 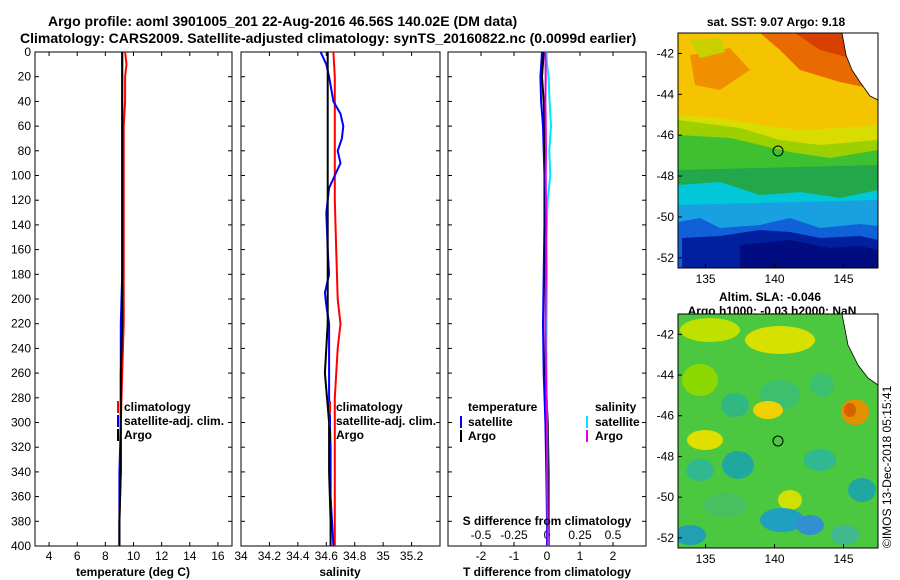 What do you see at coordinates (134, 556) in the screenshot?
I see `x-tick-label: 10` at bounding box center [134, 556].